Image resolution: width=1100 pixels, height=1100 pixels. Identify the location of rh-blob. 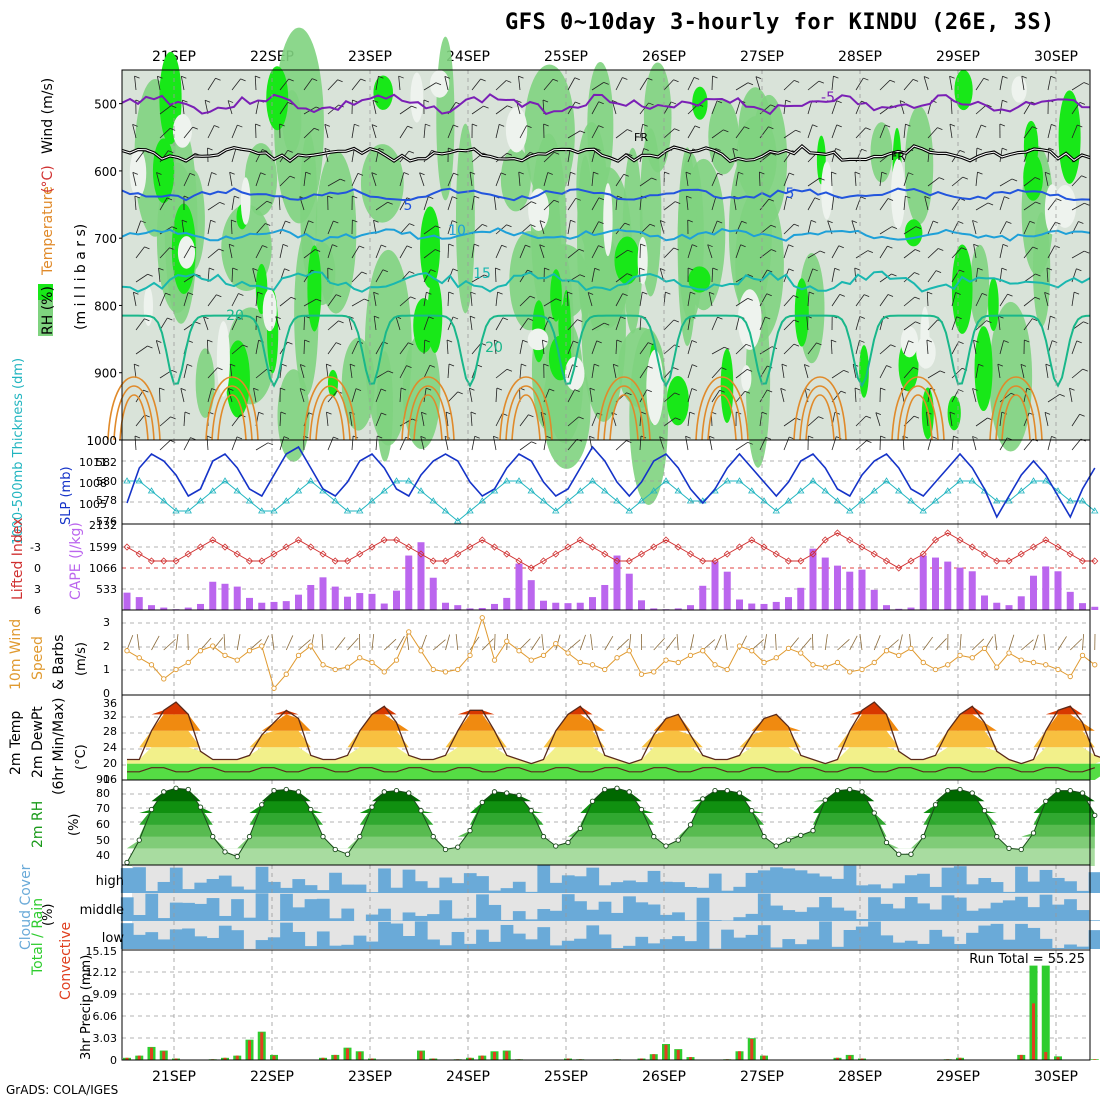
(963, 90).